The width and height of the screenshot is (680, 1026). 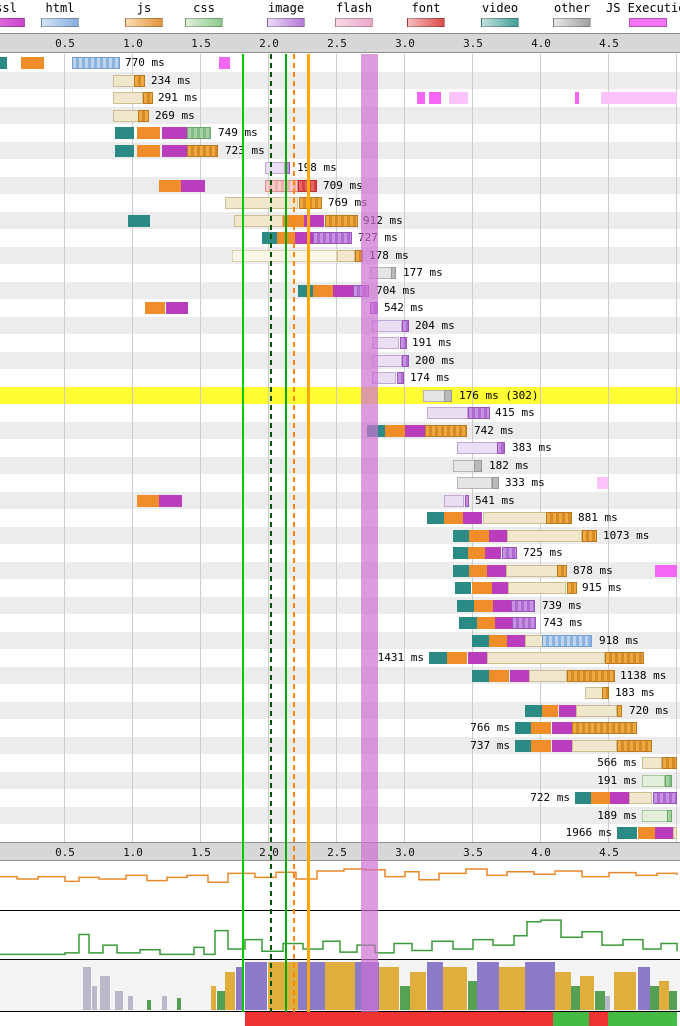 I want to click on request-row: 878 ms, so click(x=340, y=570).